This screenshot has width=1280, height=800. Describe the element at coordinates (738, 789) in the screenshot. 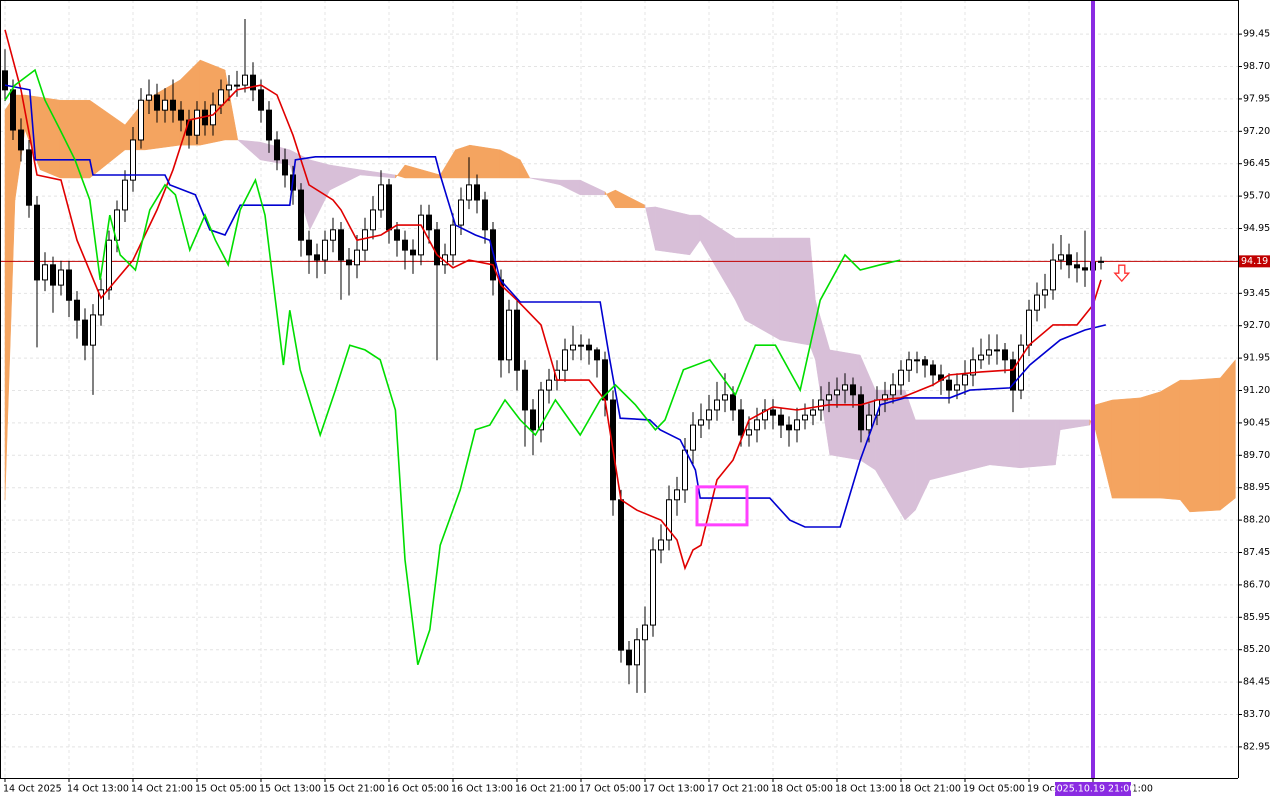

I see `x-tick-label: 17 Oct 21:00` at that location.